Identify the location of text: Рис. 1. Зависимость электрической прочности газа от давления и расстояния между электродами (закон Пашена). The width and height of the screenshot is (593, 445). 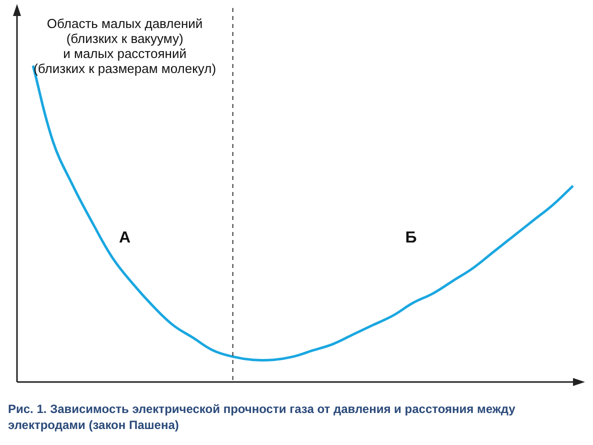
(262, 417).